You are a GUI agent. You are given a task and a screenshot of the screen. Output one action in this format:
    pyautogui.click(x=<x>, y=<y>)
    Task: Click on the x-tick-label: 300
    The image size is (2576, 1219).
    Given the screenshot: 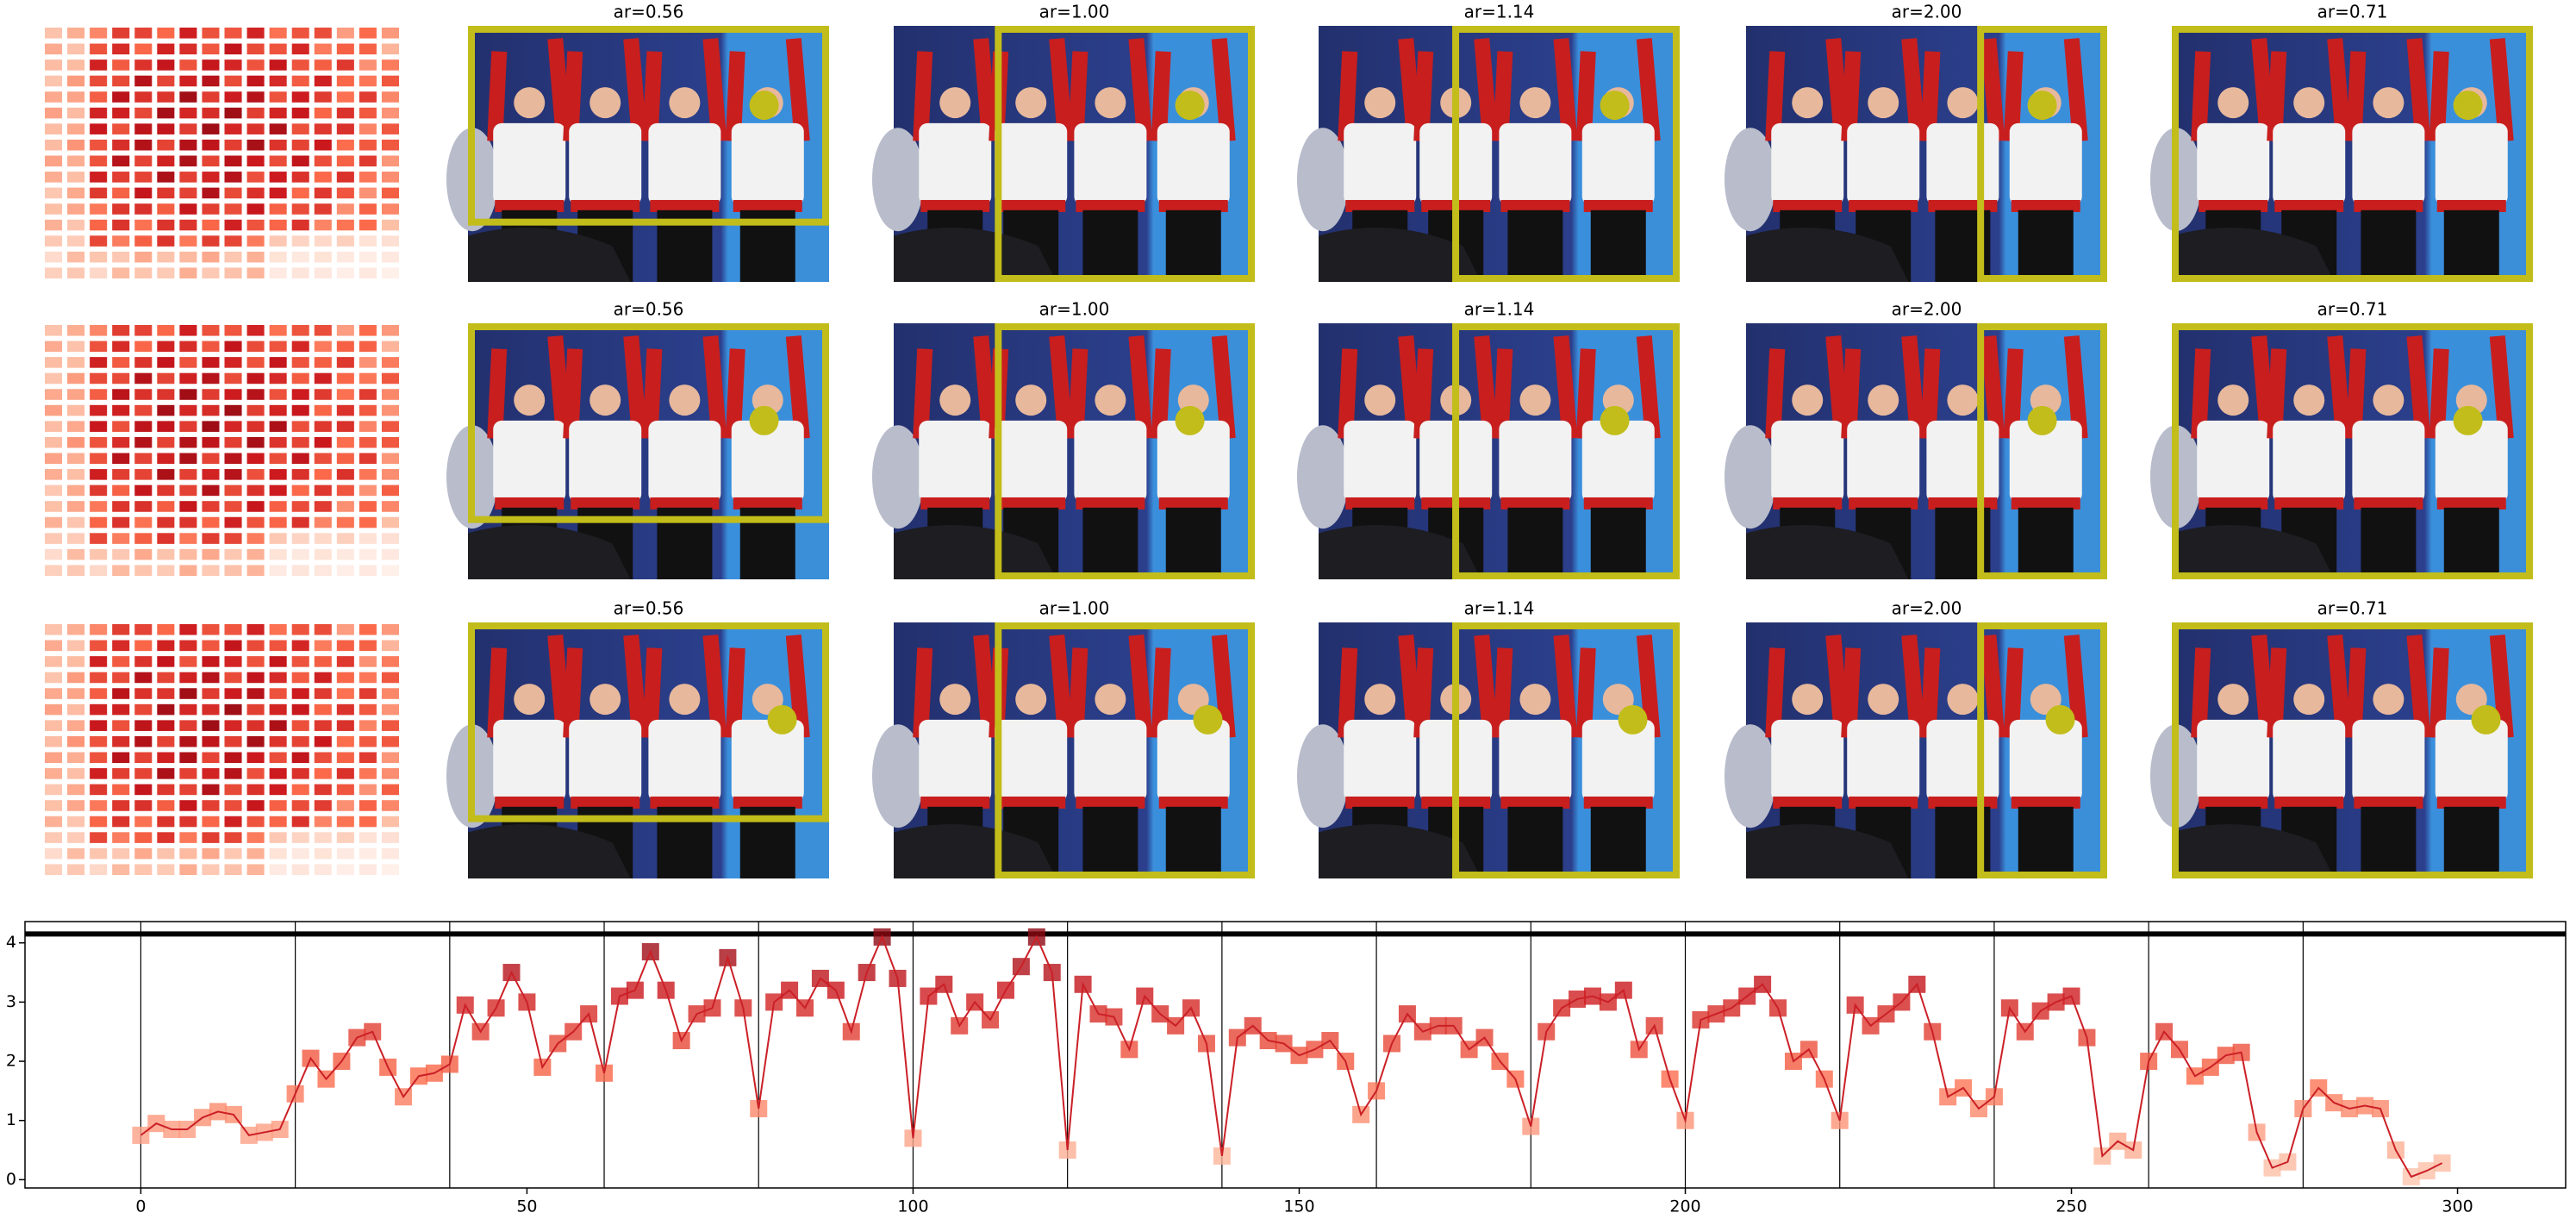 What is the action you would take?
    pyautogui.click(x=2457, y=1206)
    